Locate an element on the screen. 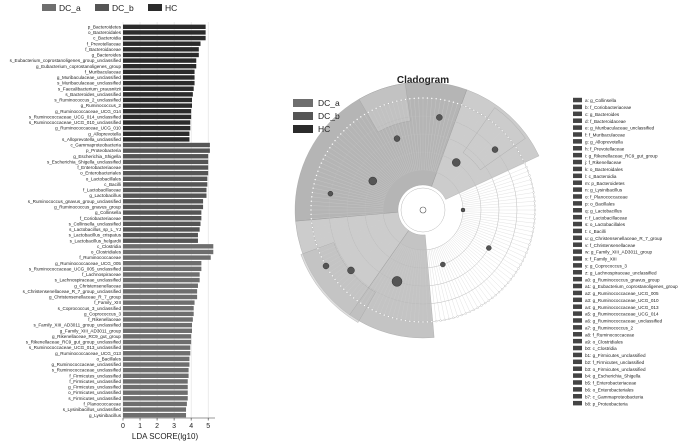 Image resolution: width=700 pixels, height=442 pixels. key-label: k: o_Bacteroidales is located at coordinates (604, 169).